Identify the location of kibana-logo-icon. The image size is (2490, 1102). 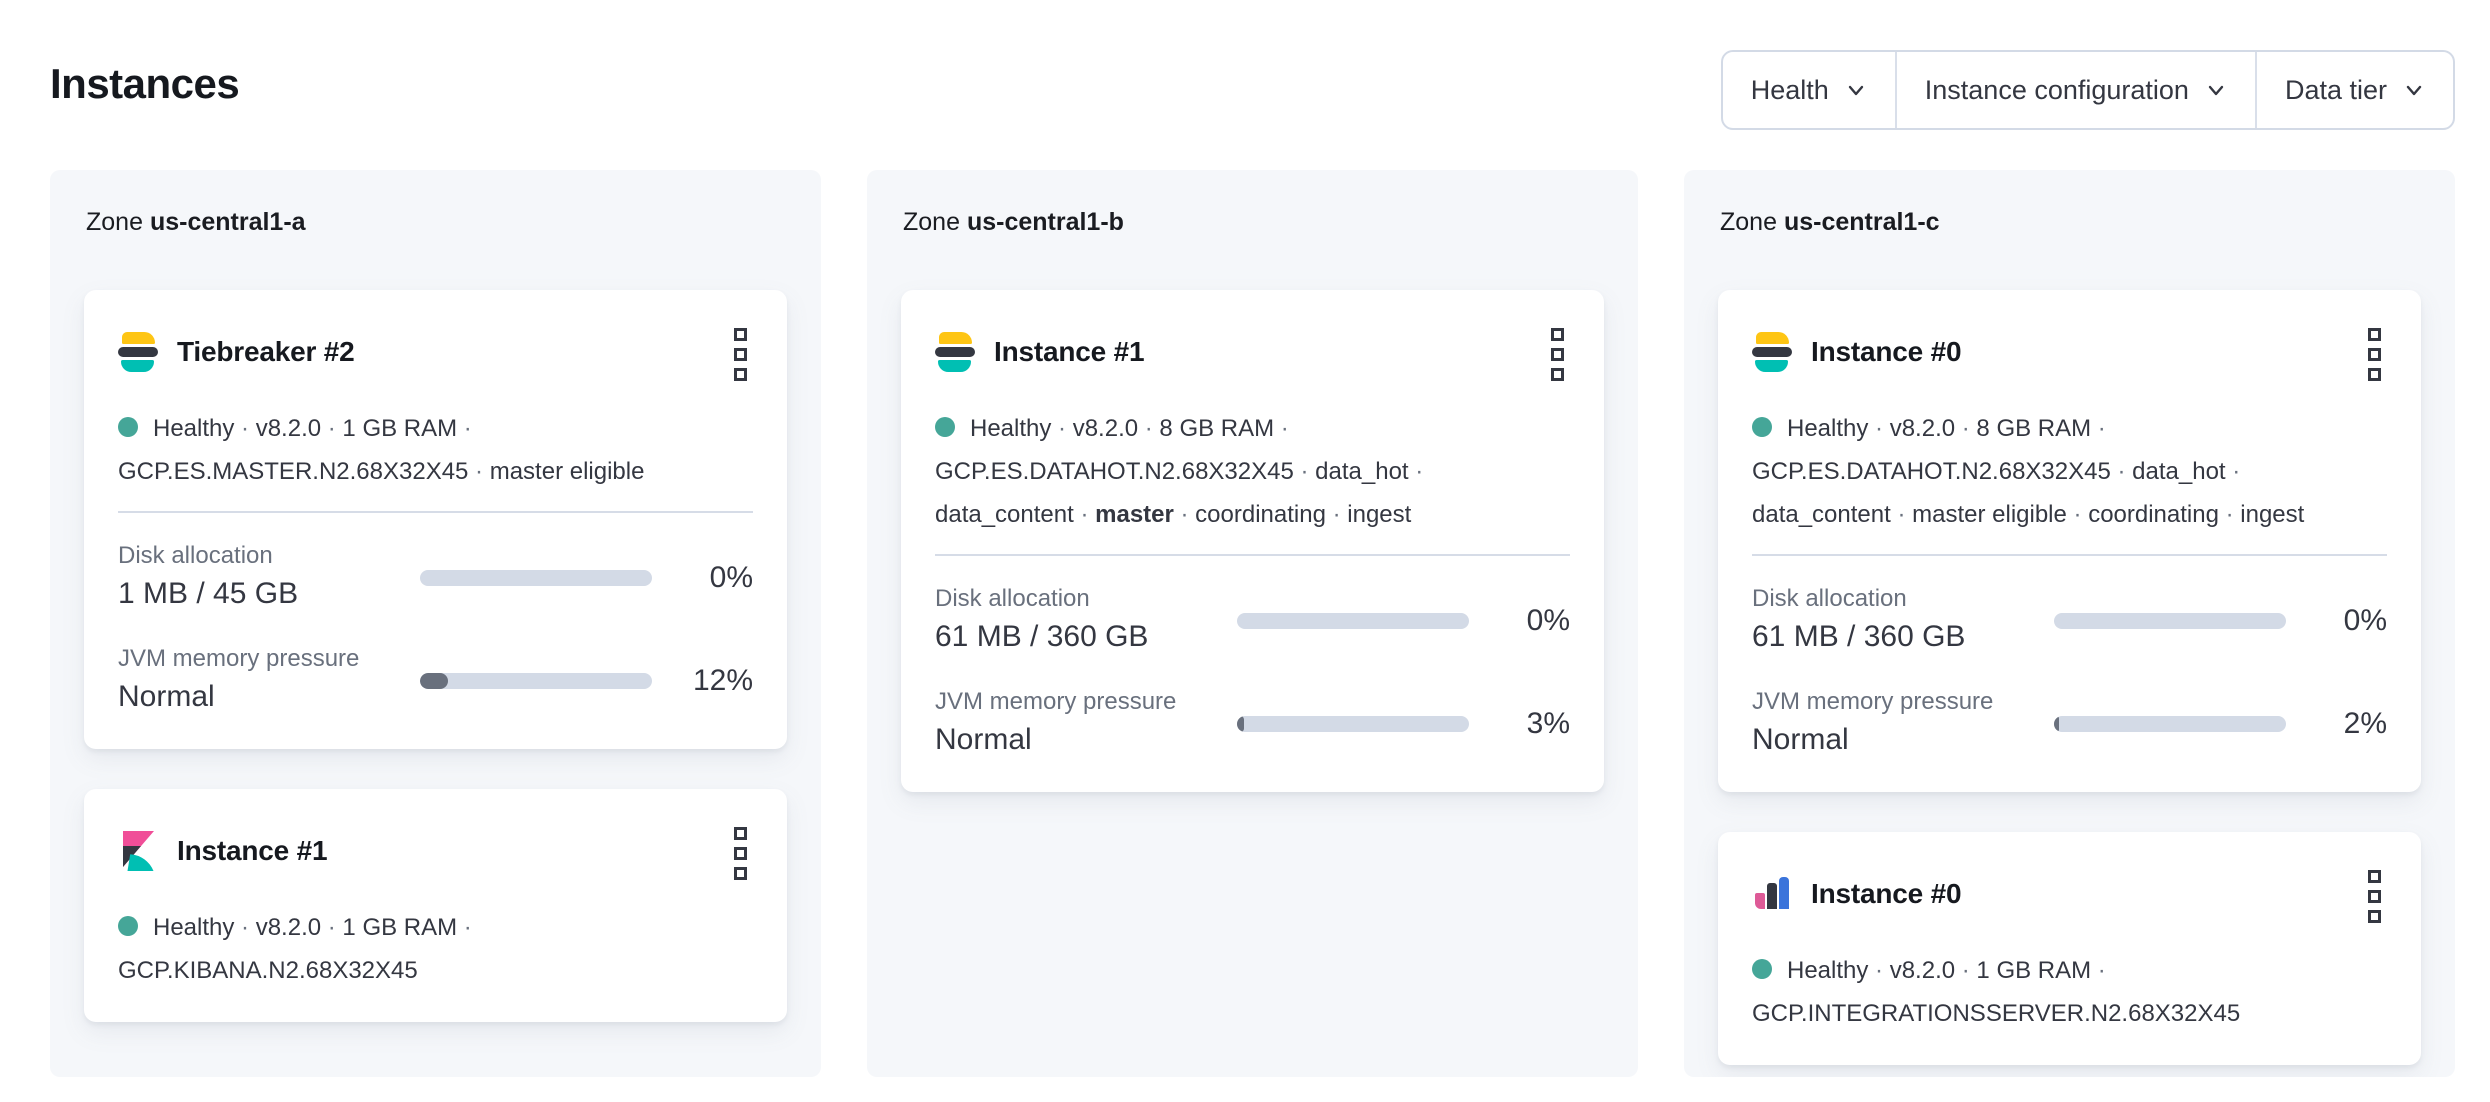
(138, 850).